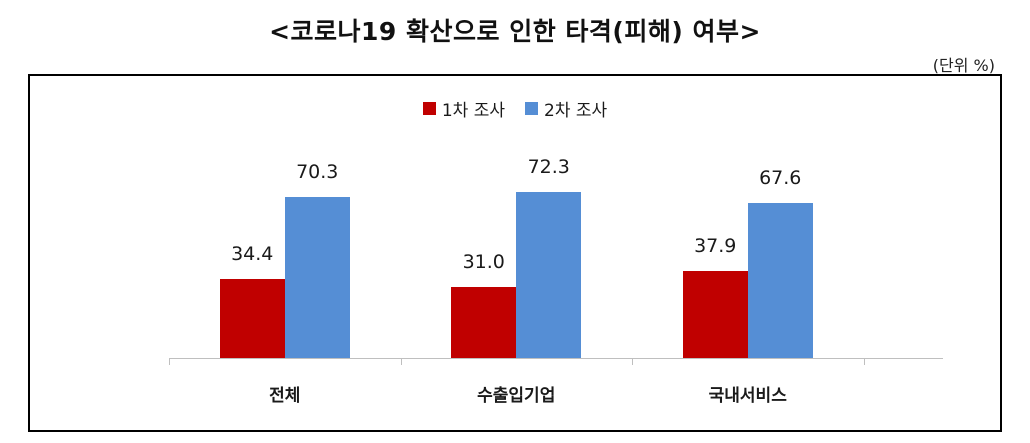 The height and width of the screenshot is (443, 1030). What do you see at coordinates (516, 396) in the screenshot?
I see `category-label: 수출입기업` at bounding box center [516, 396].